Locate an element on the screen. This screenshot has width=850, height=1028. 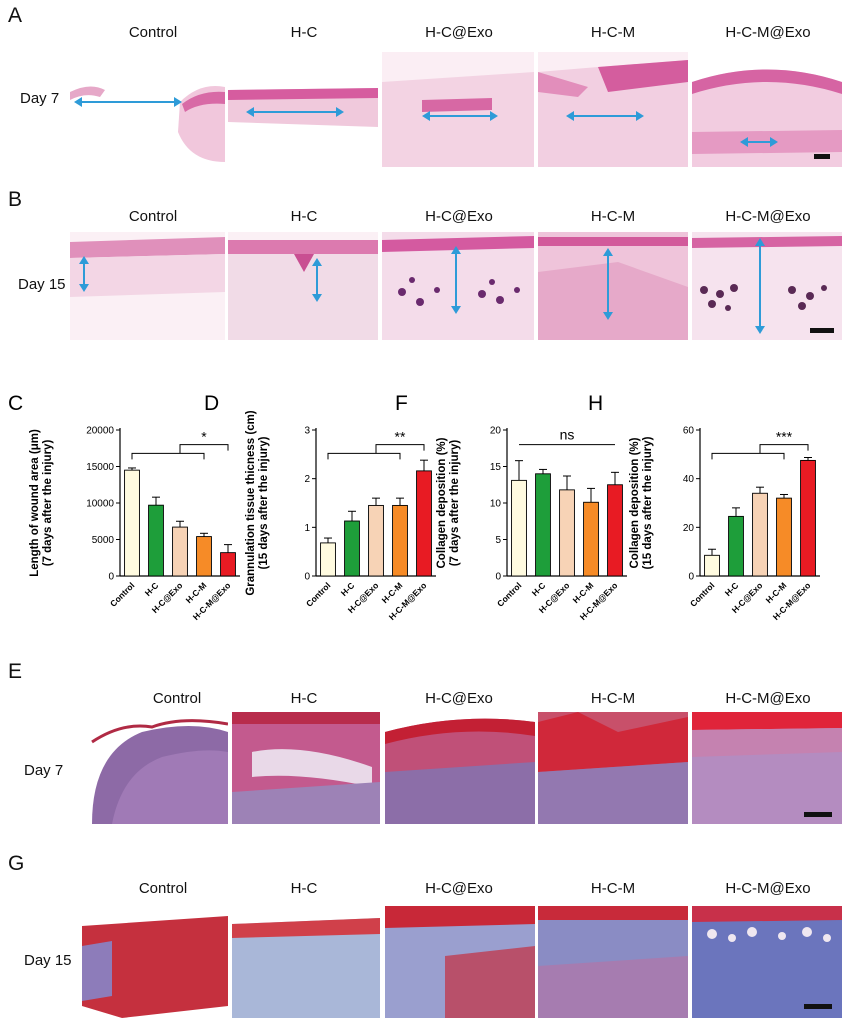
y-tick-label: 5000 is located at coordinates (103, 540).